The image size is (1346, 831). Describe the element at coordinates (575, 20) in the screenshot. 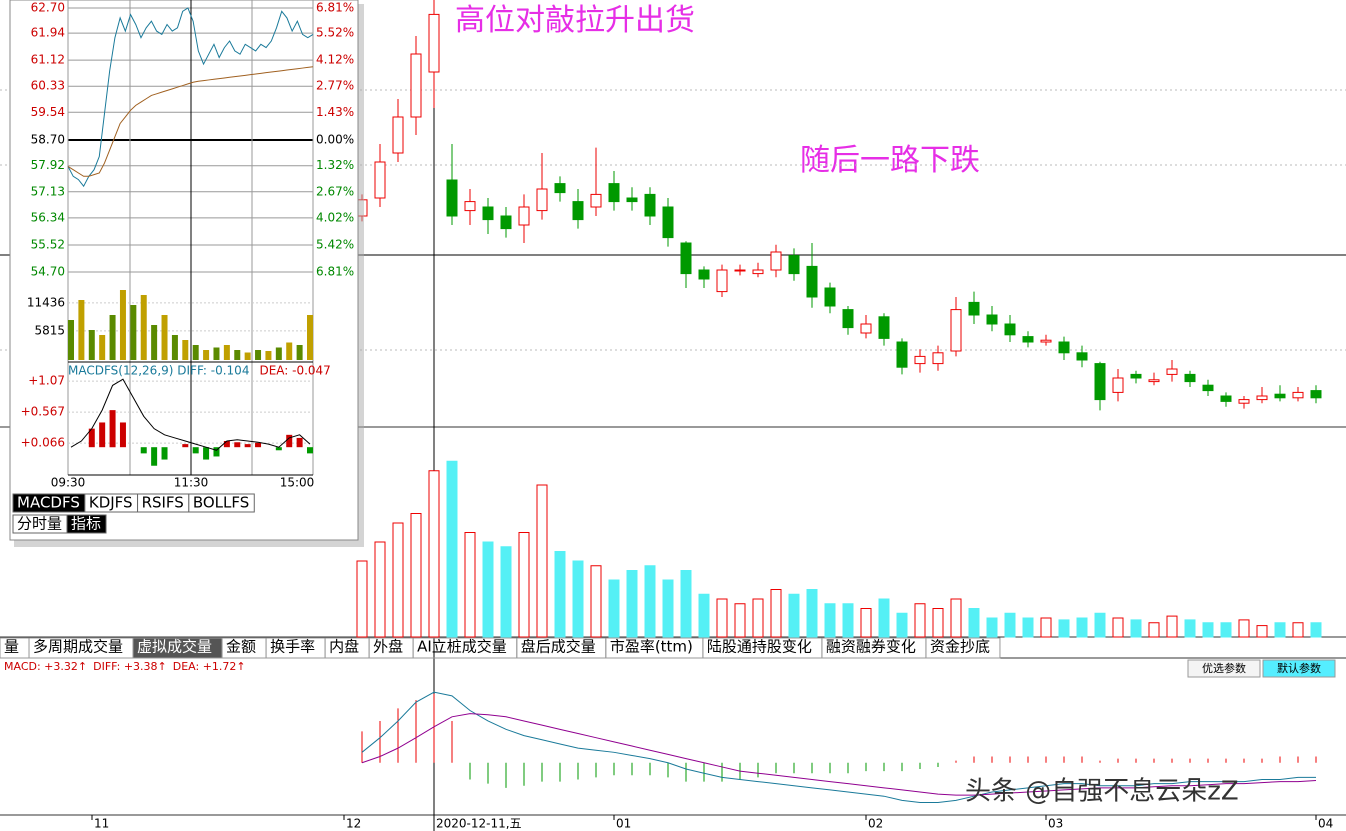

I see `annotation: 高位对敲拉升出货` at that location.